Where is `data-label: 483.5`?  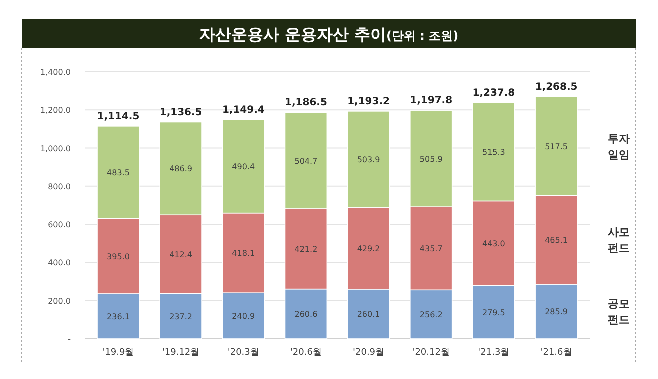 data-label: 483.5 is located at coordinates (118, 173).